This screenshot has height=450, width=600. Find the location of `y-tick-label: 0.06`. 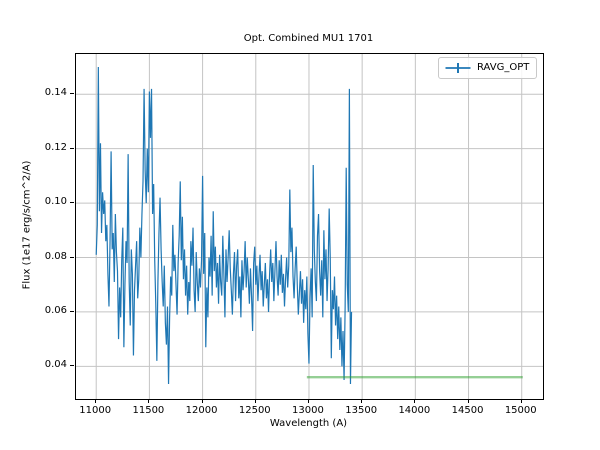

y-tick-label: 0.06 is located at coordinates (55, 310).